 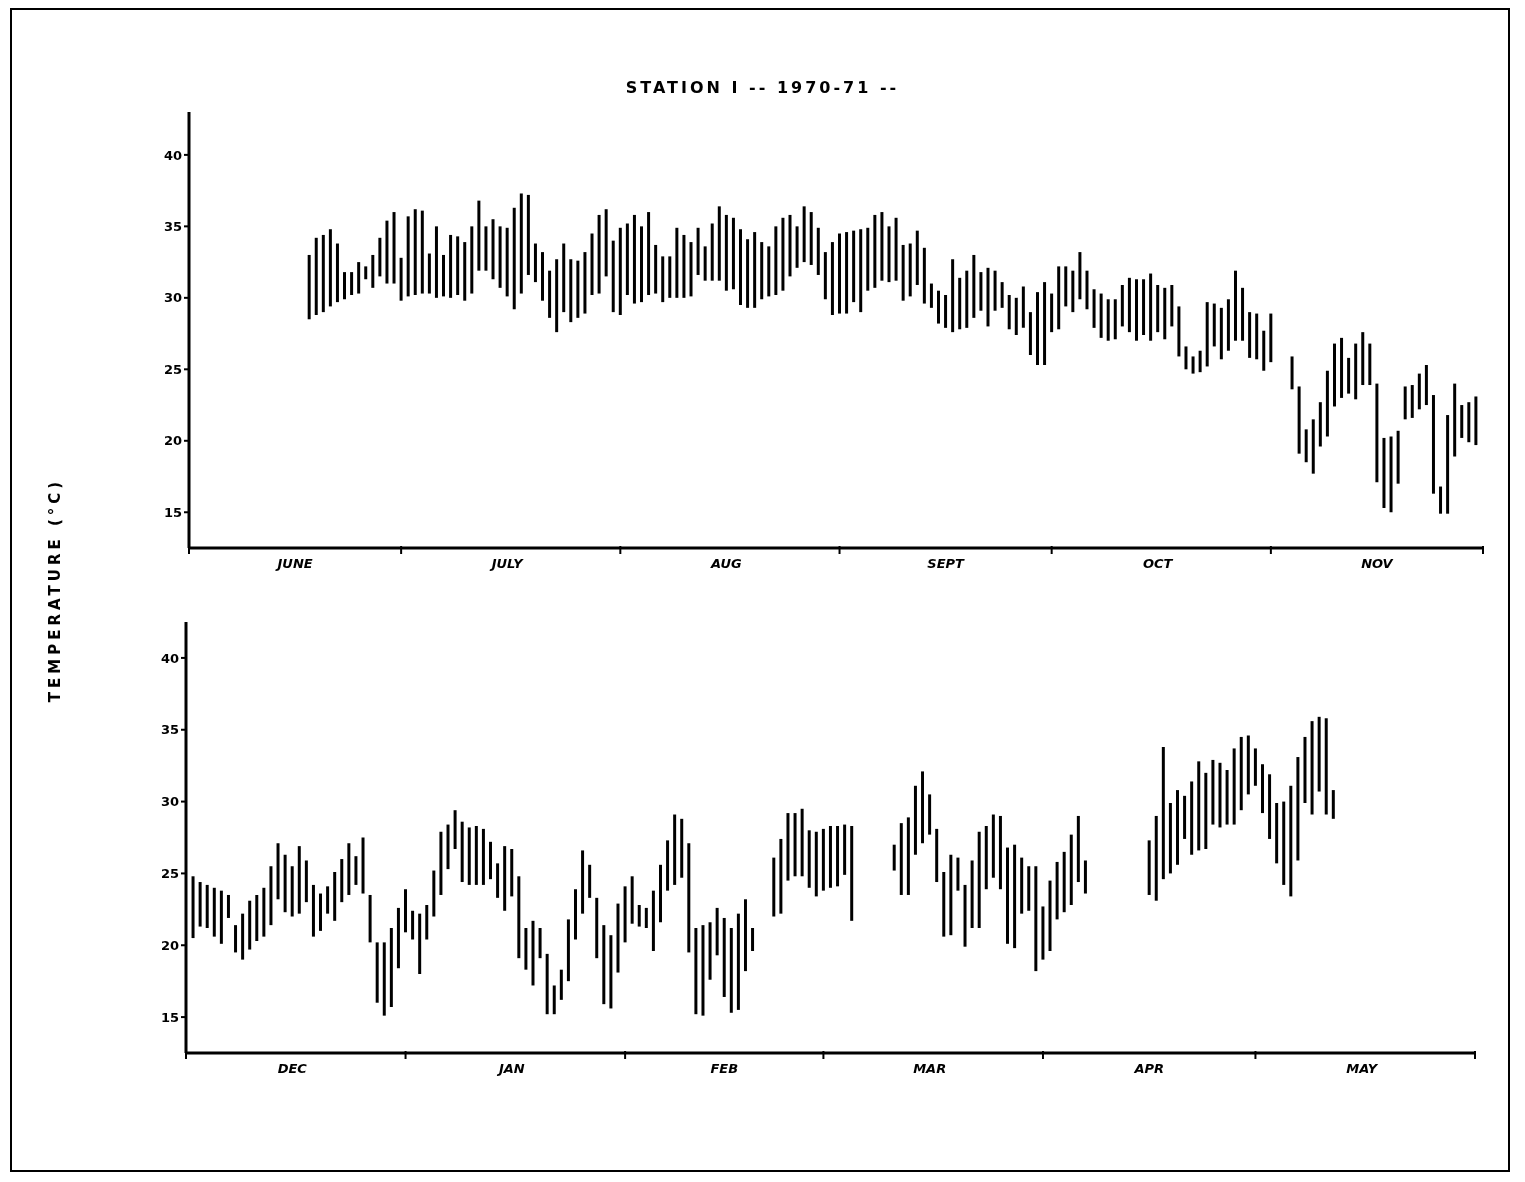 I want to click on y-tick-label: 30, so click(x=172, y=298).